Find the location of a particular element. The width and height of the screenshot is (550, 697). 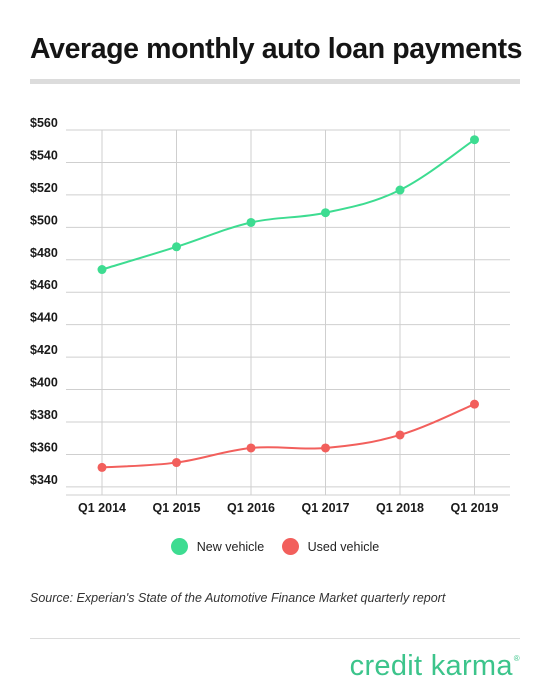

x-tick-label: Q1 2018 is located at coordinates (400, 508).